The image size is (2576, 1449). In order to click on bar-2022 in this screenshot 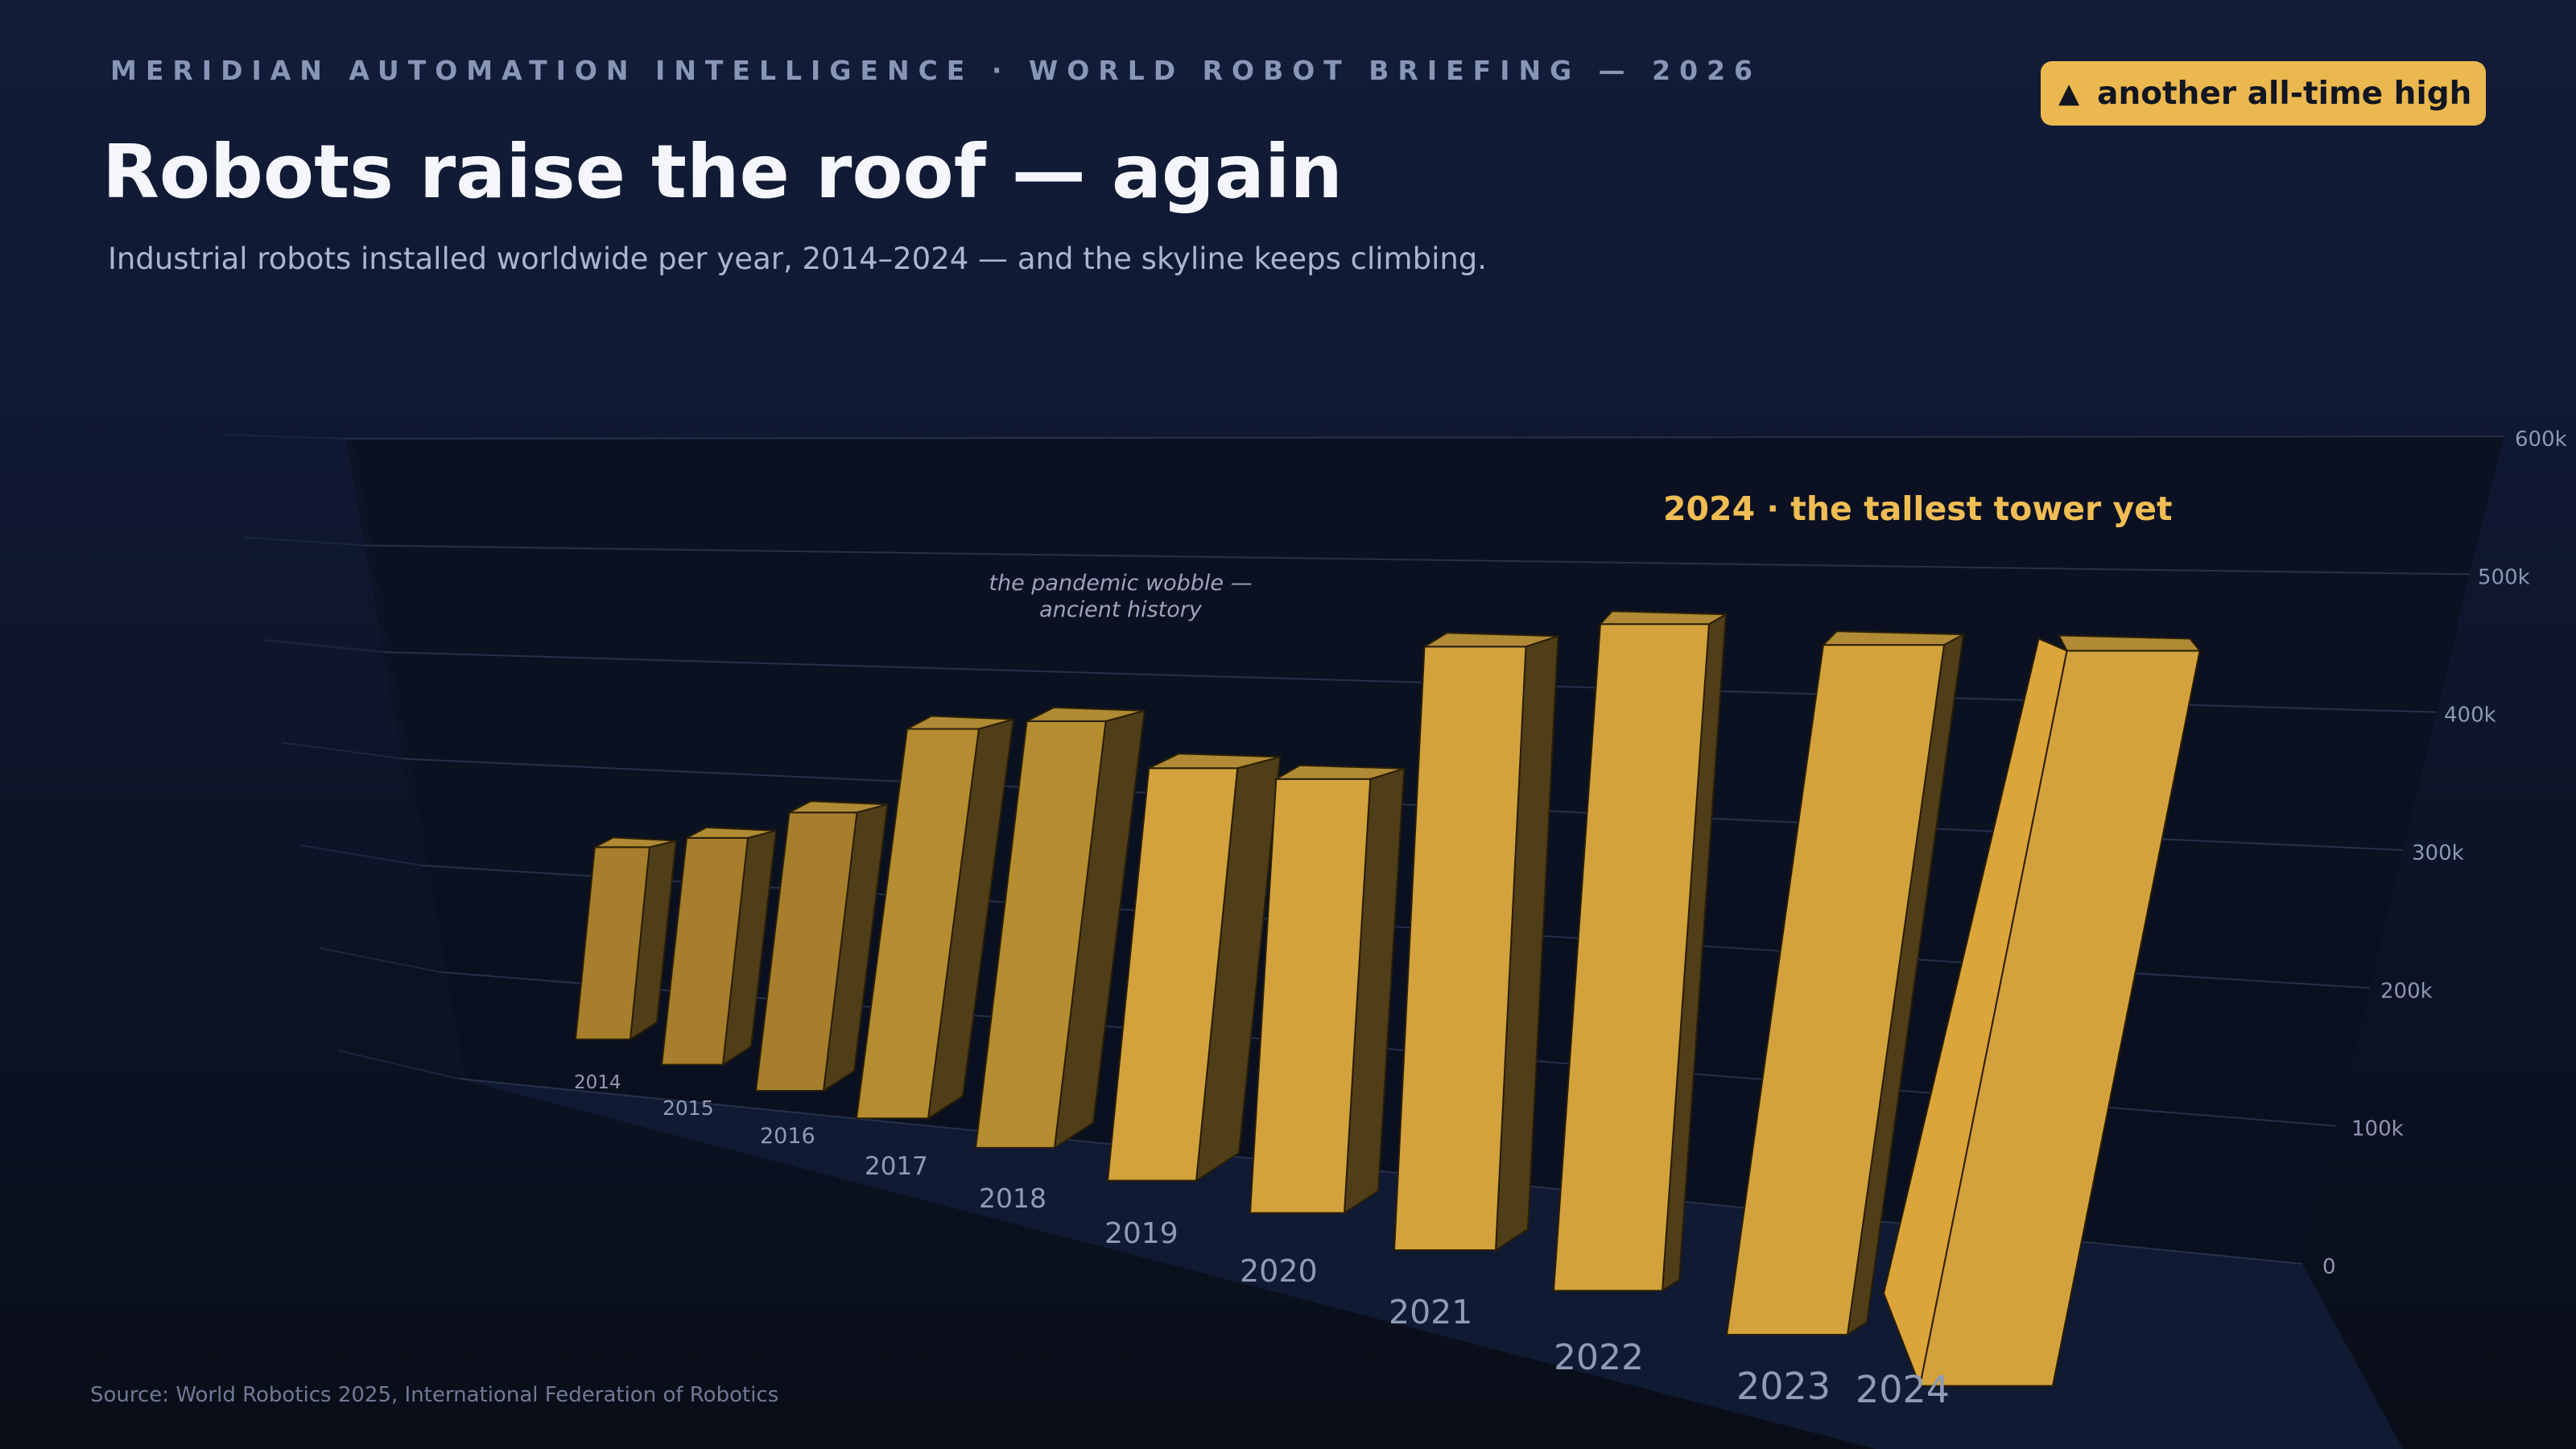, I will do `click(1640, 951)`.